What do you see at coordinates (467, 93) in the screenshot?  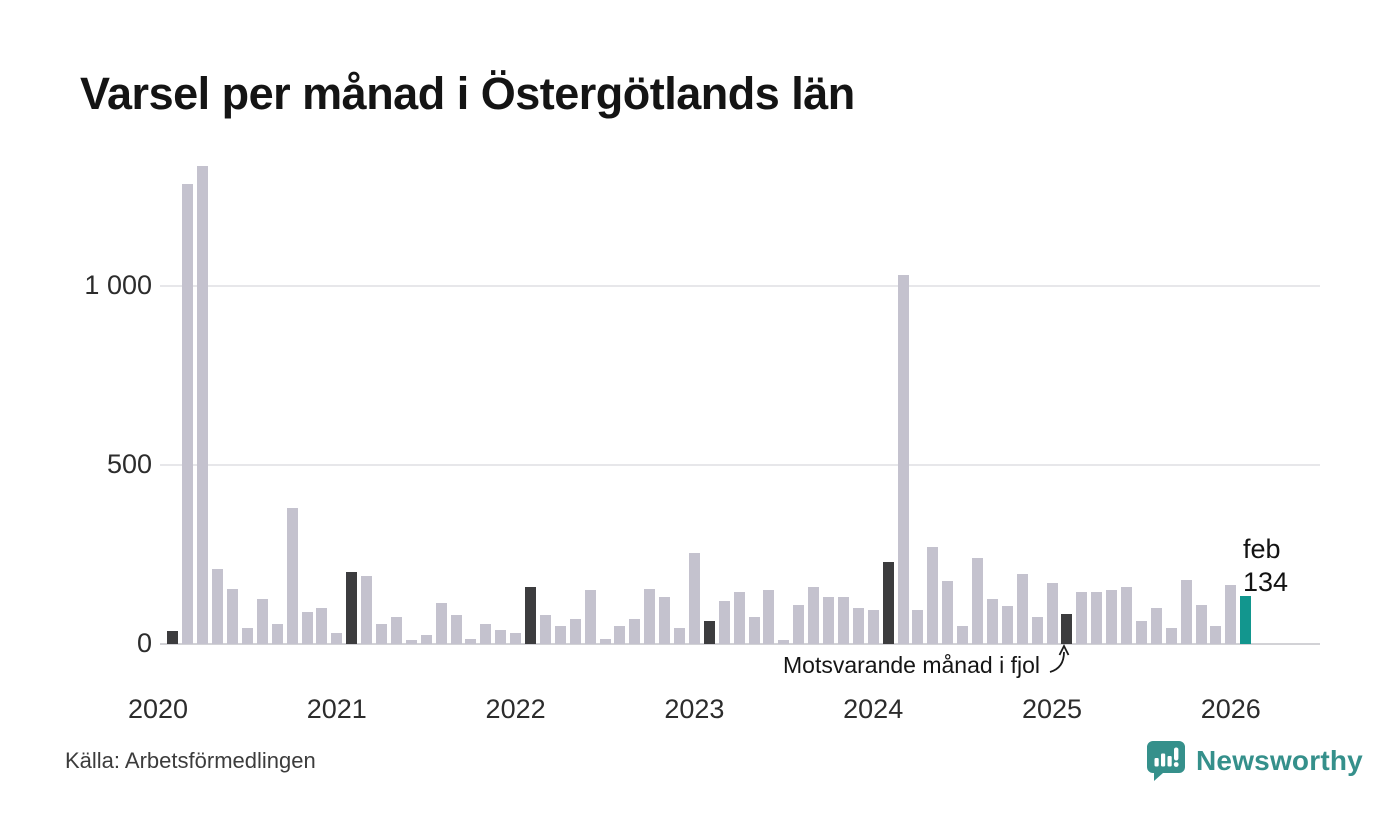 I see `chart-title: Varsel per månad i Östergötlands län` at bounding box center [467, 93].